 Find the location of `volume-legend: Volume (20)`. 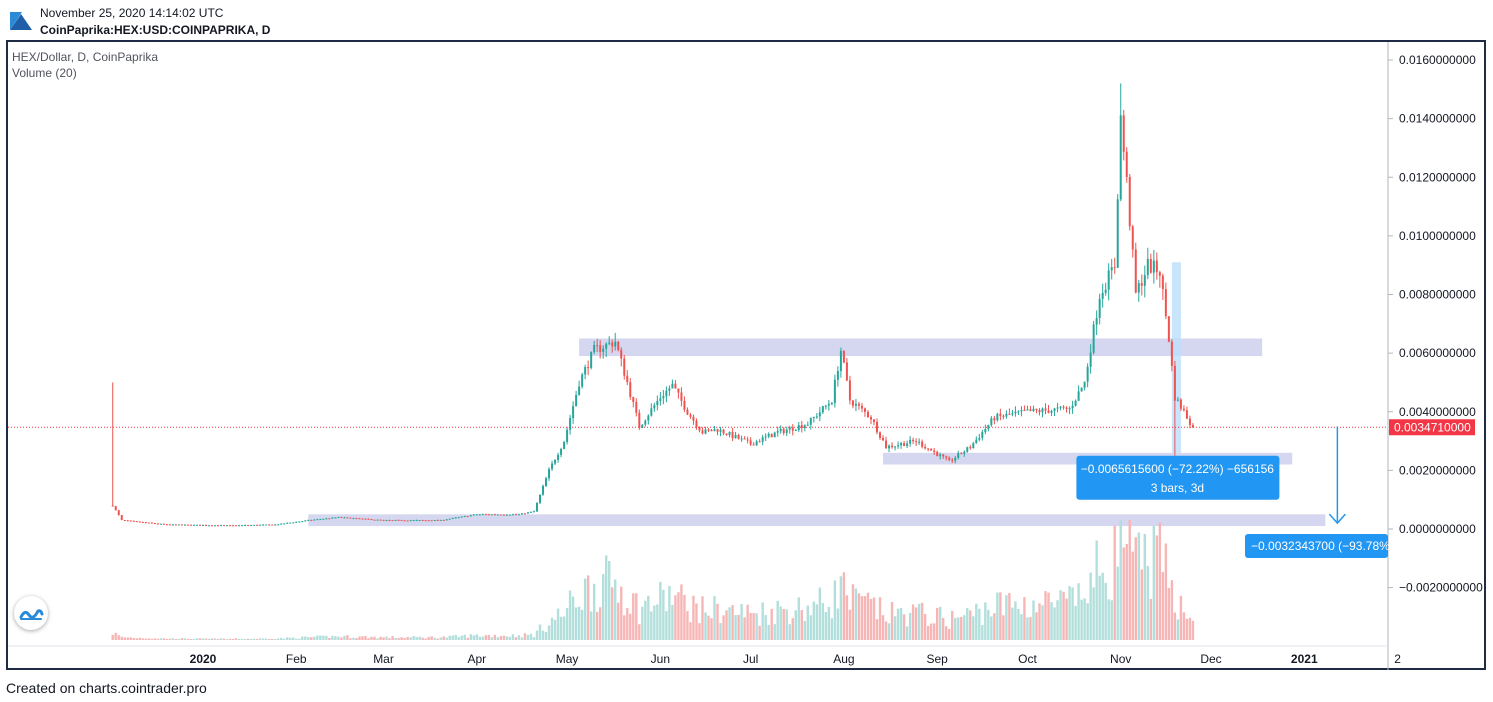

volume-legend: Volume (20) is located at coordinates (44, 73).